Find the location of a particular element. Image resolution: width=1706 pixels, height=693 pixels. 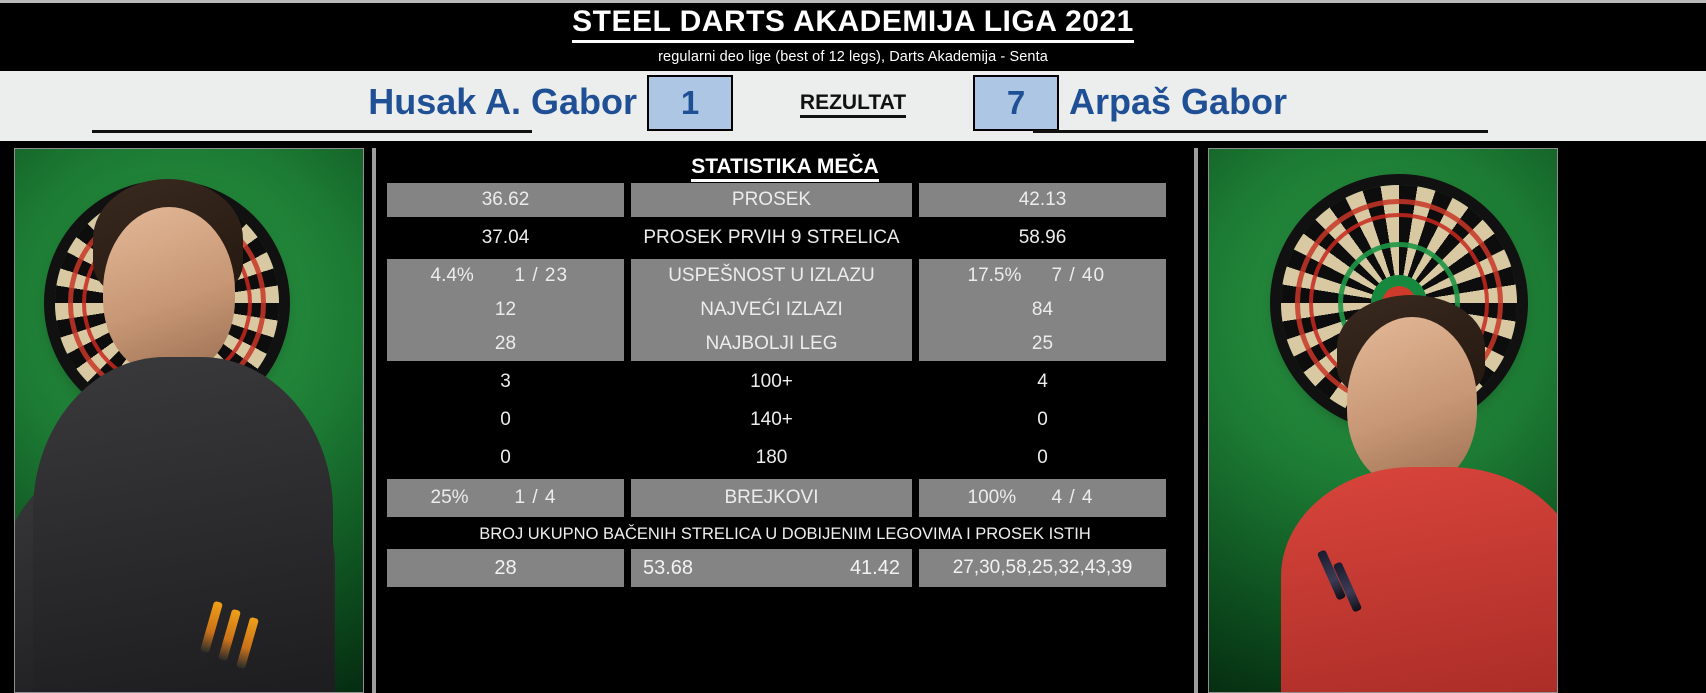

stat-right-value: 42.13 is located at coordinates (1042, 200).